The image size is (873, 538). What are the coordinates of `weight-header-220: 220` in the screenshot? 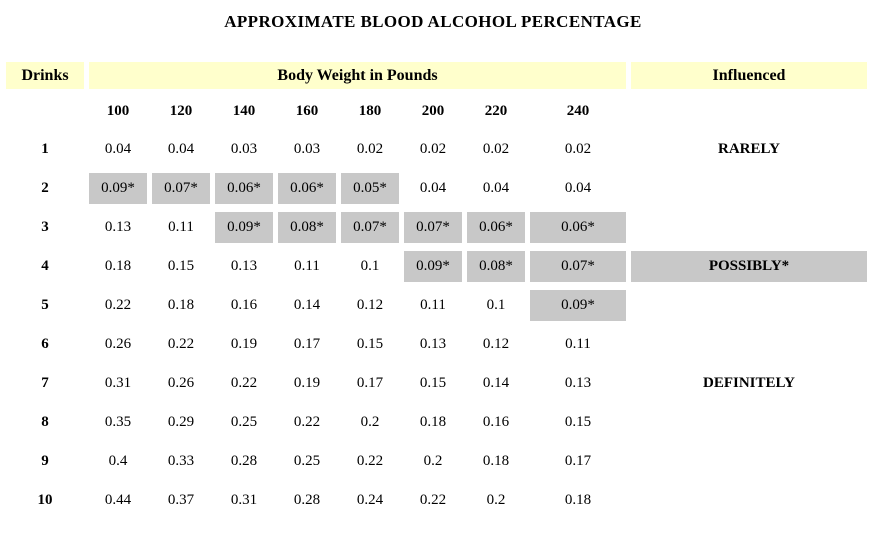 It's located at (496, 111).